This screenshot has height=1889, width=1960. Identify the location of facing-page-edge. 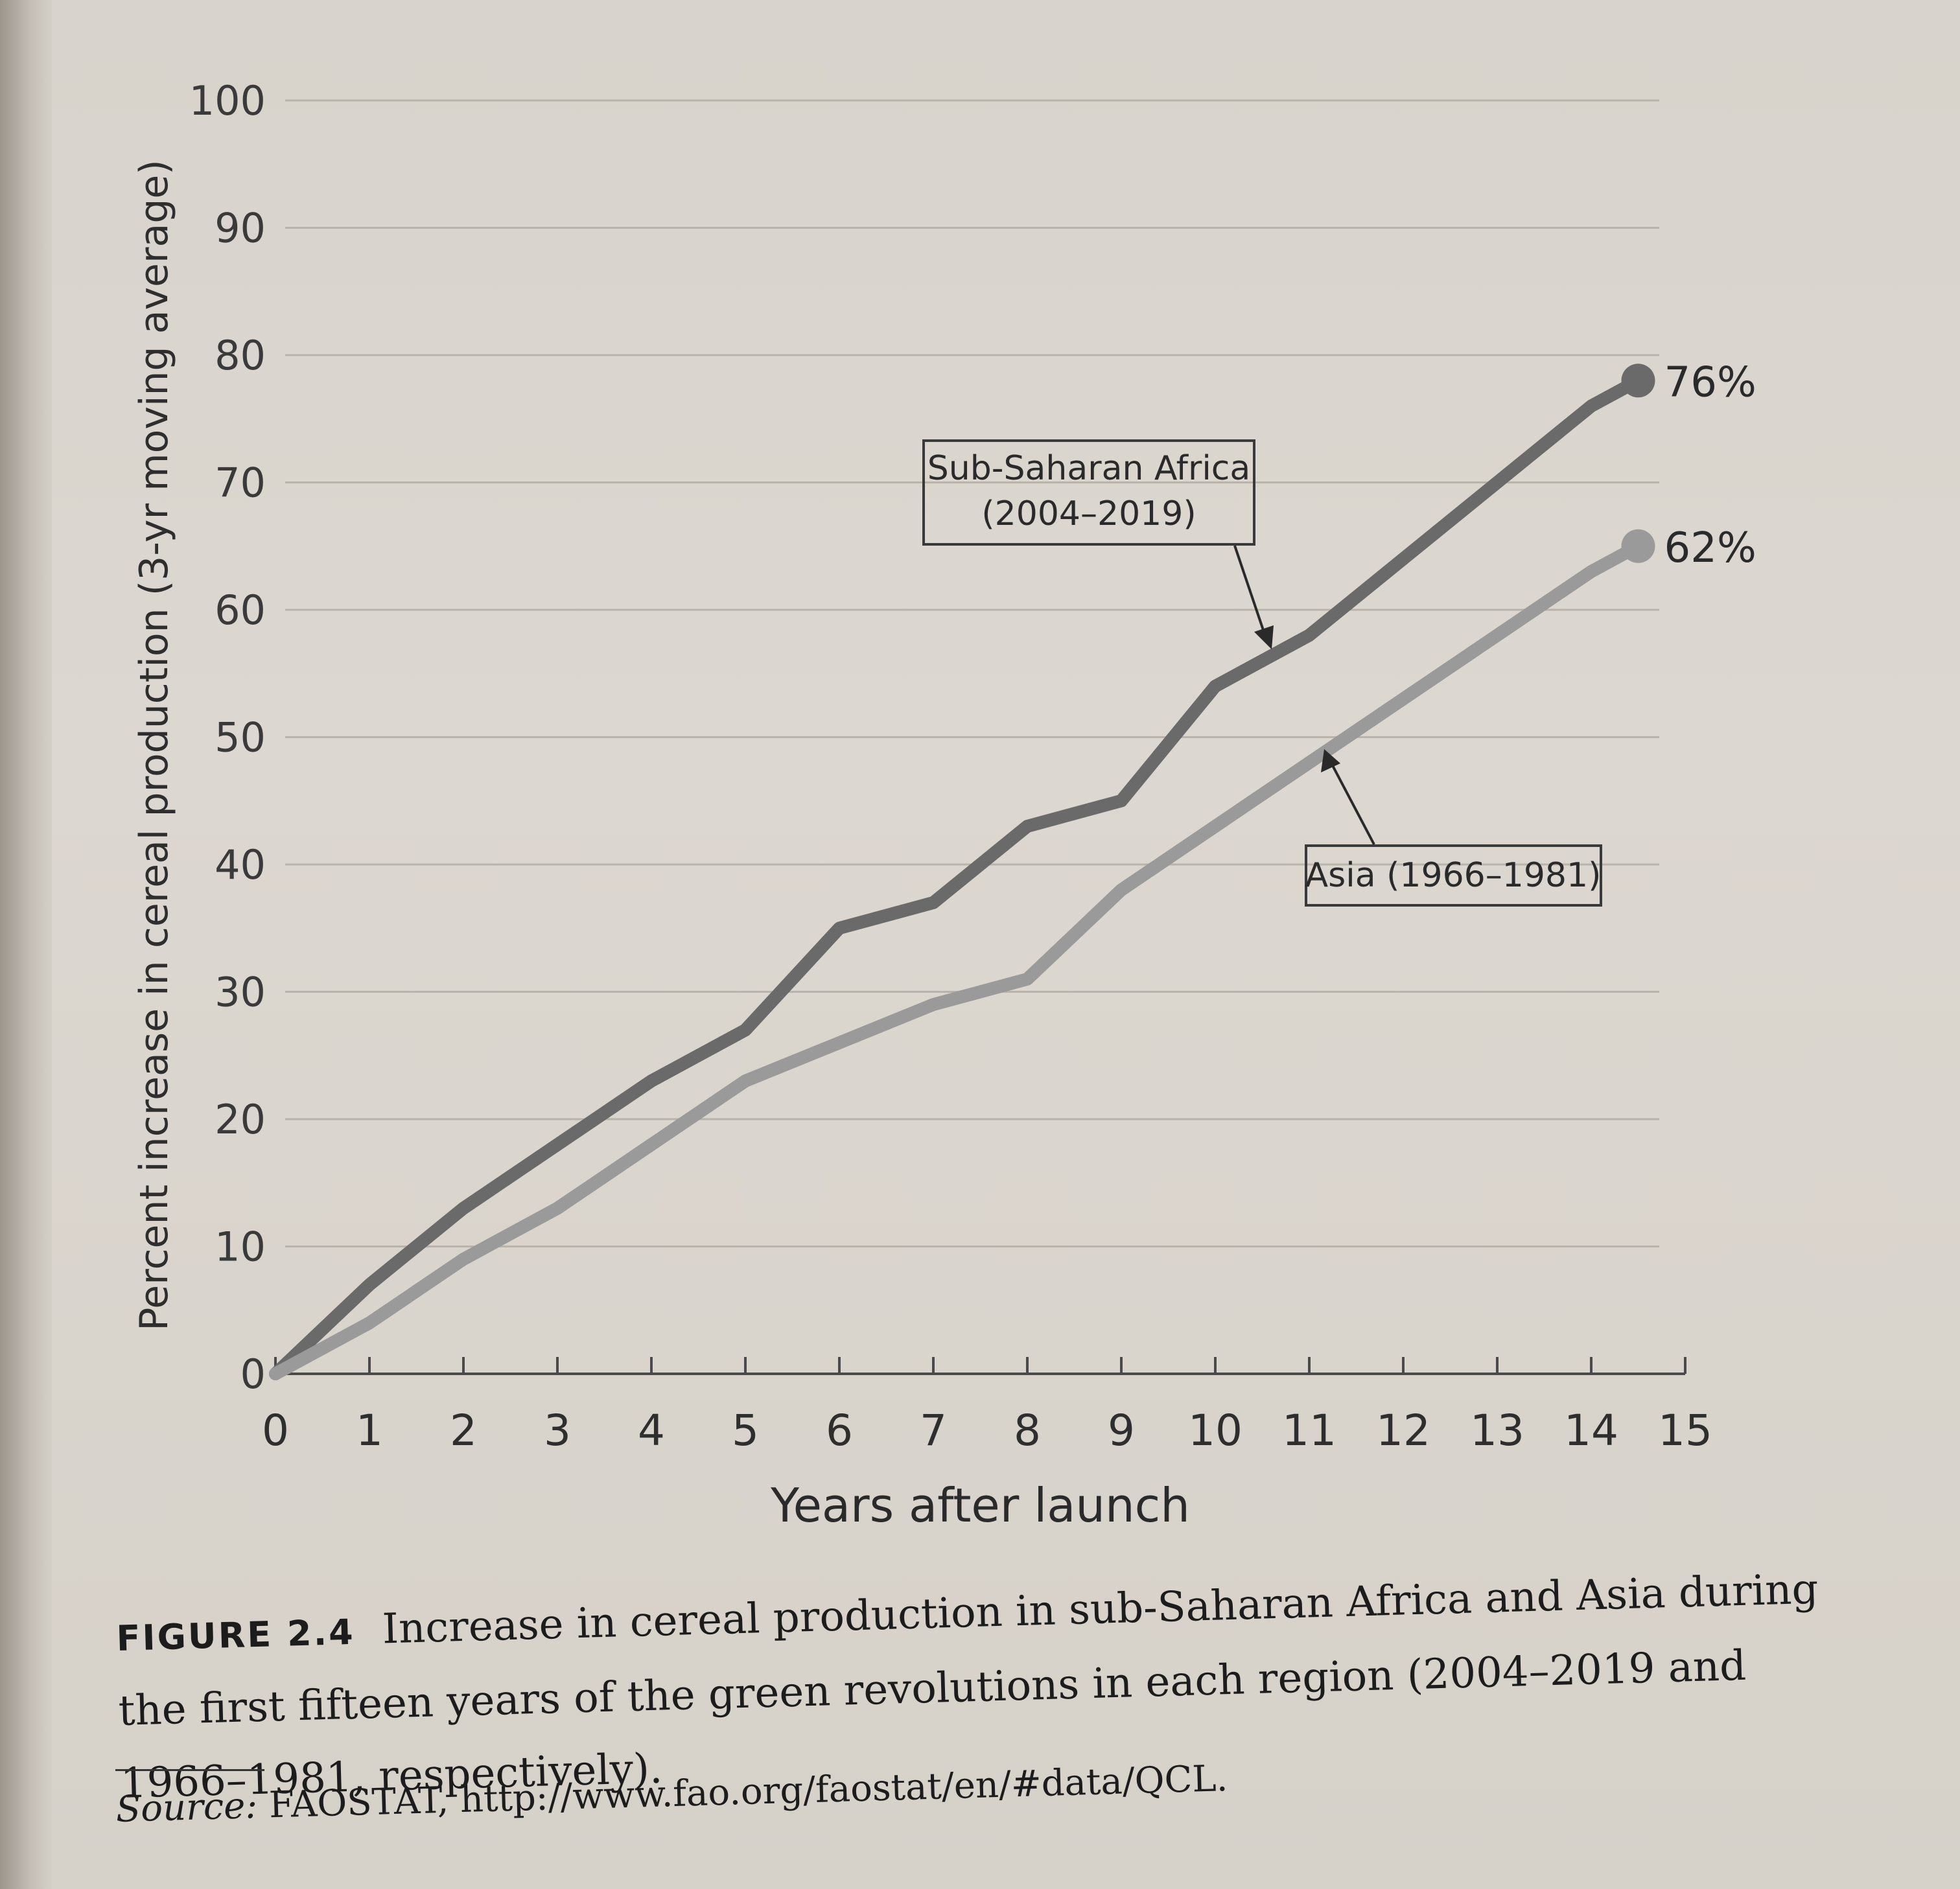
(26, 944).